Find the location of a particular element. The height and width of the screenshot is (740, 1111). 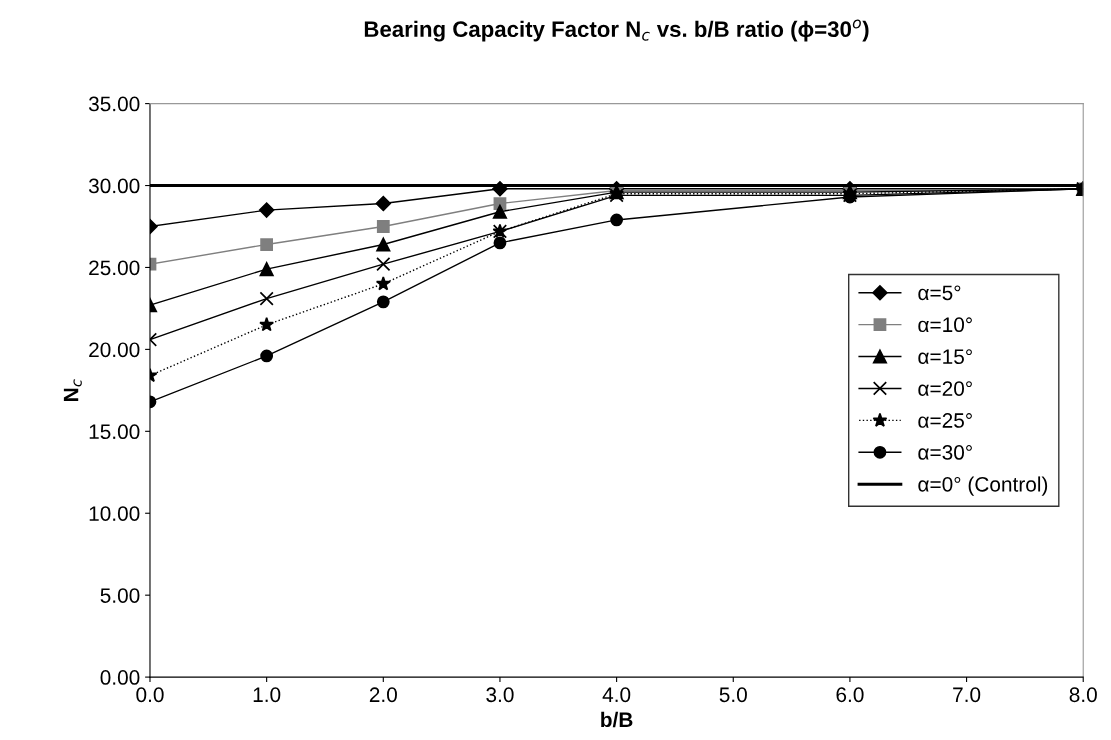

y-tick-label: 15.00 is located at coordinates (114, 432).